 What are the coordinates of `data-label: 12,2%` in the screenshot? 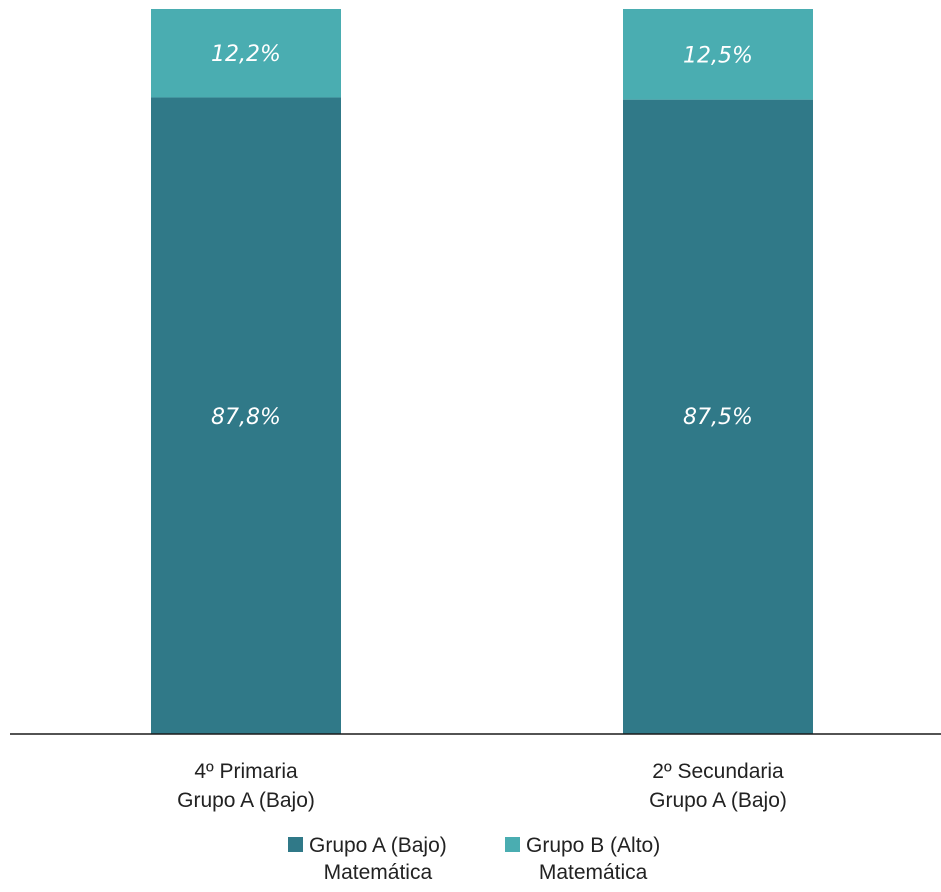 It's located at (246, 54).